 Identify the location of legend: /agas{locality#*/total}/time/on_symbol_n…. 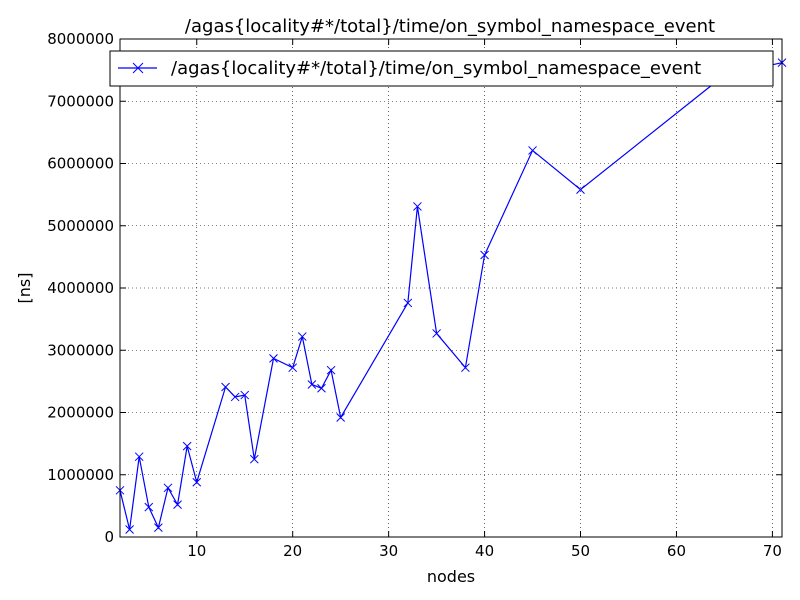
(441, 68).